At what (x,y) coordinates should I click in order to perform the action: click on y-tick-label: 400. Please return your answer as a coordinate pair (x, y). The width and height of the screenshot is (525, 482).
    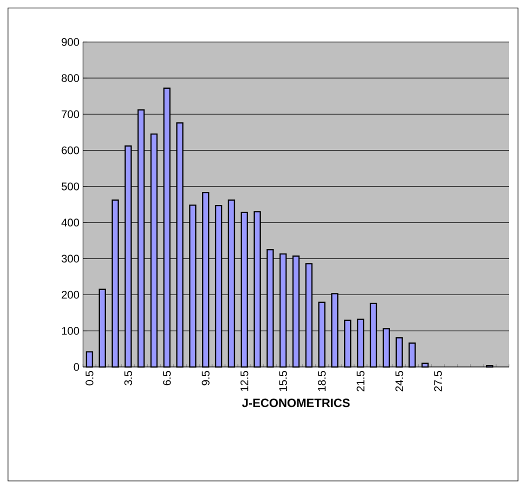
    Looking at the image, I should click on (70, 222).